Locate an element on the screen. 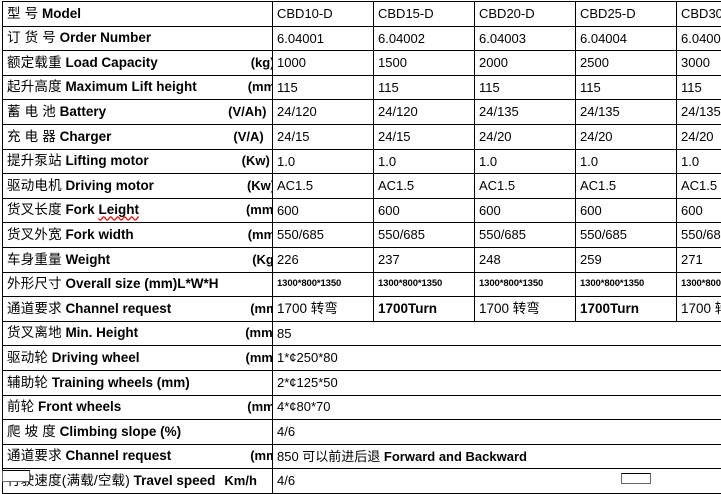 This screenshot has width=721, height=494. row-label-cell: 通道要求 Channel request(mm) is located at coordinates (138, 456).